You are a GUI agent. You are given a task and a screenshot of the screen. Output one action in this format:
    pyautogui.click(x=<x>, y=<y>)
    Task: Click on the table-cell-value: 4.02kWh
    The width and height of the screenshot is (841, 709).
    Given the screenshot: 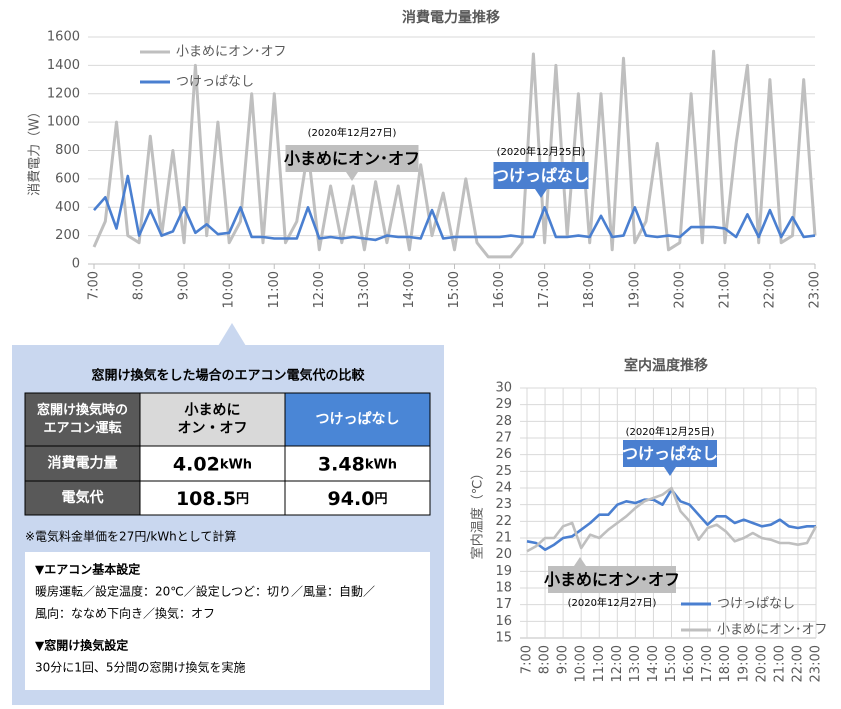 What is the action you would take?
    pyautogui.click(x=212, y=464)
    